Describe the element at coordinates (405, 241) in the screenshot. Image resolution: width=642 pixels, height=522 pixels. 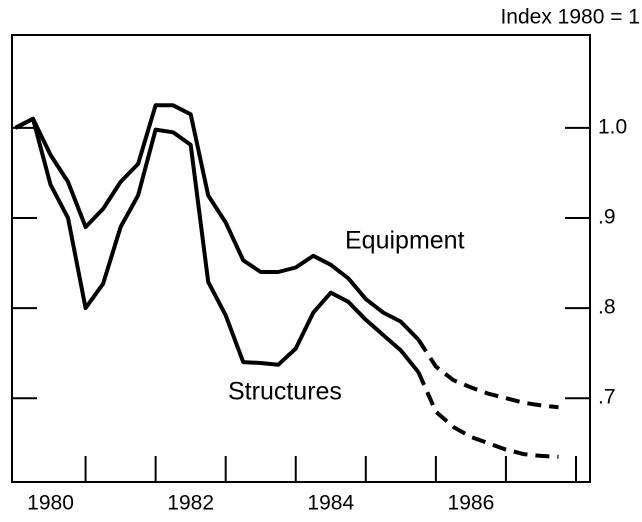
I see `series-label: Equipment` at that location.